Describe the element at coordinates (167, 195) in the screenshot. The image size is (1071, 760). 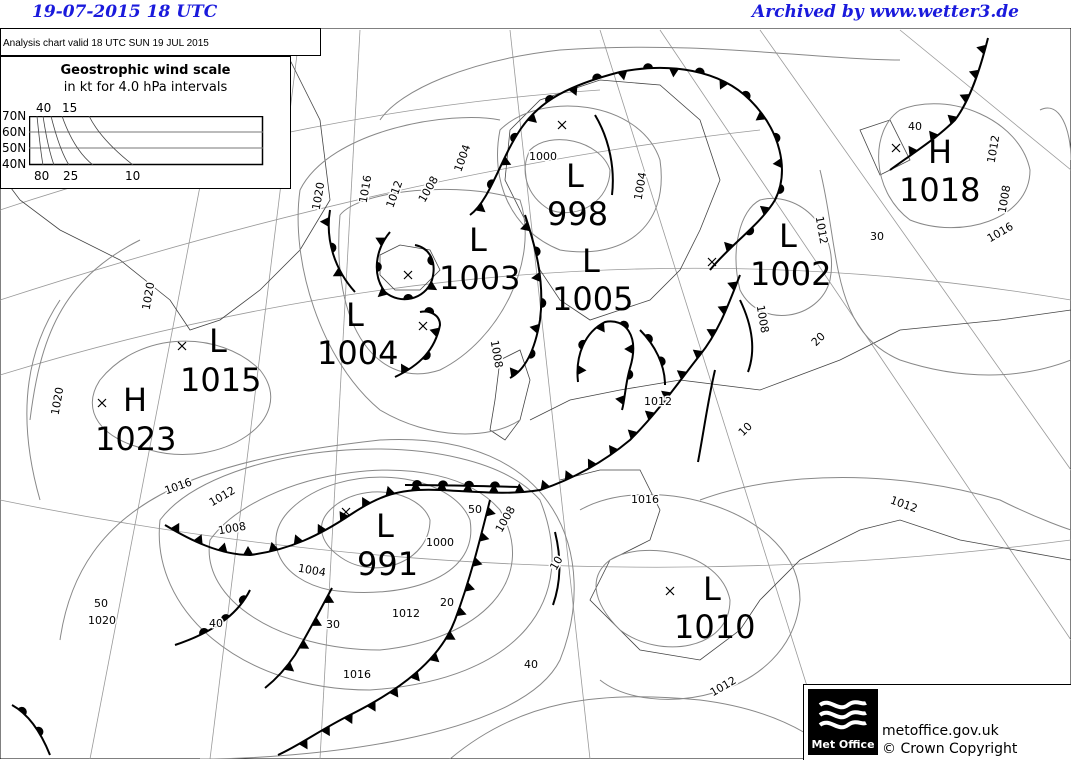
I see `greenland-coast` at that location.